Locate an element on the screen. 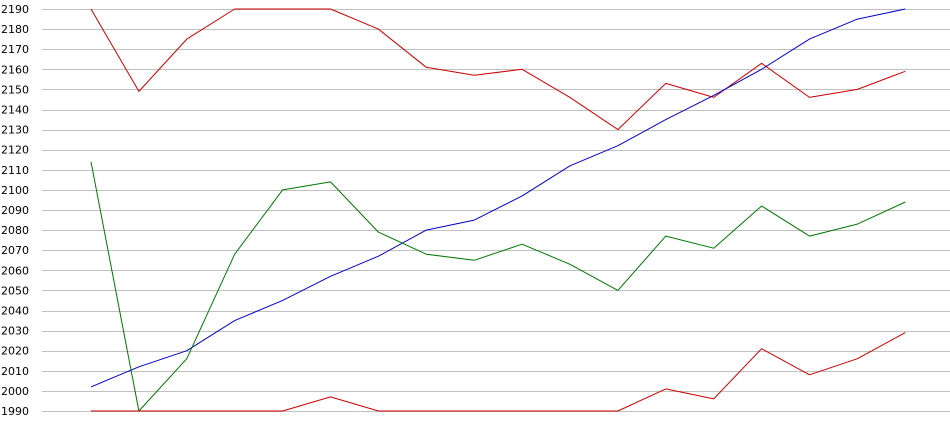 Image resolution: width=950 pixels, height=435 pixels. y-tick-label: 2020 is located at coordinates (15, 351).